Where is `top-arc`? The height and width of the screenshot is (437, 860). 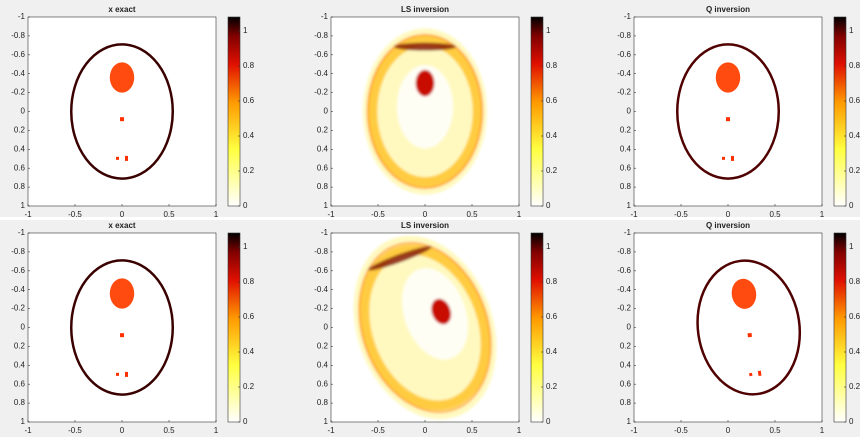
top-arc is located at coordinates (399, 258).